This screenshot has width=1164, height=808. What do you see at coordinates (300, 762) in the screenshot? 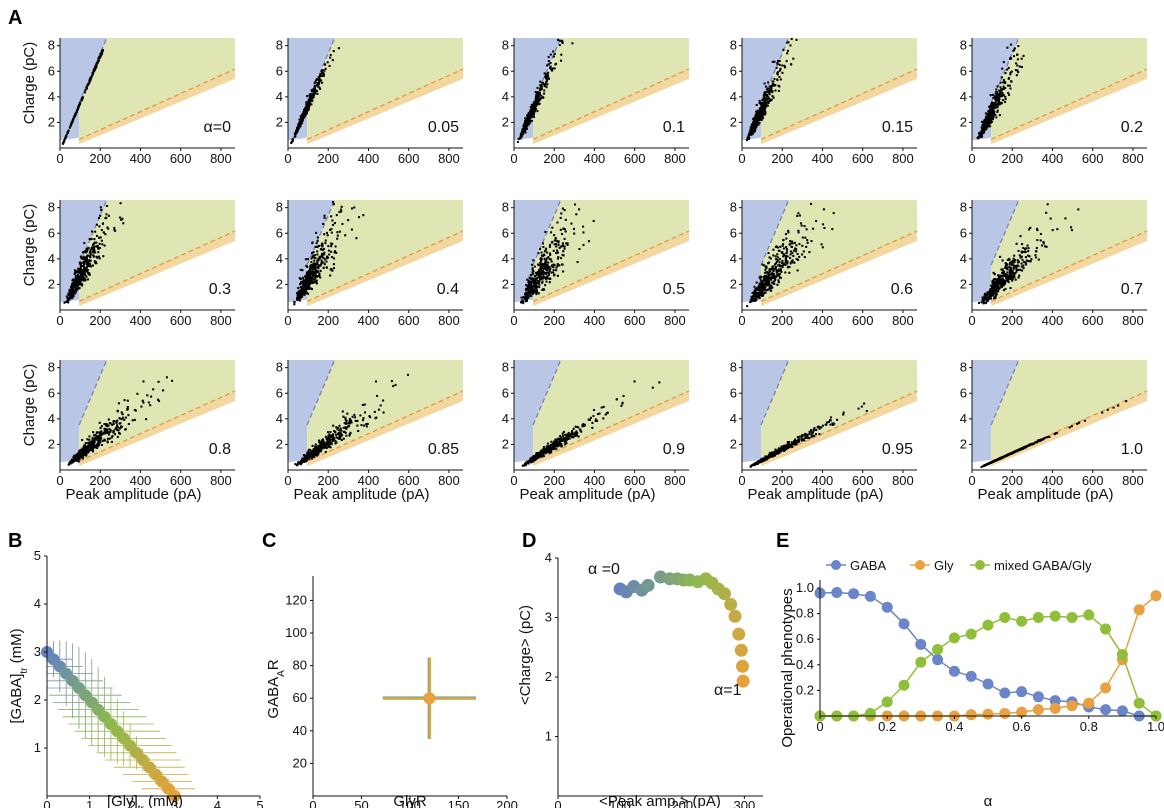
I see `y-tick-label: 20` at bounding box center [300, 762].